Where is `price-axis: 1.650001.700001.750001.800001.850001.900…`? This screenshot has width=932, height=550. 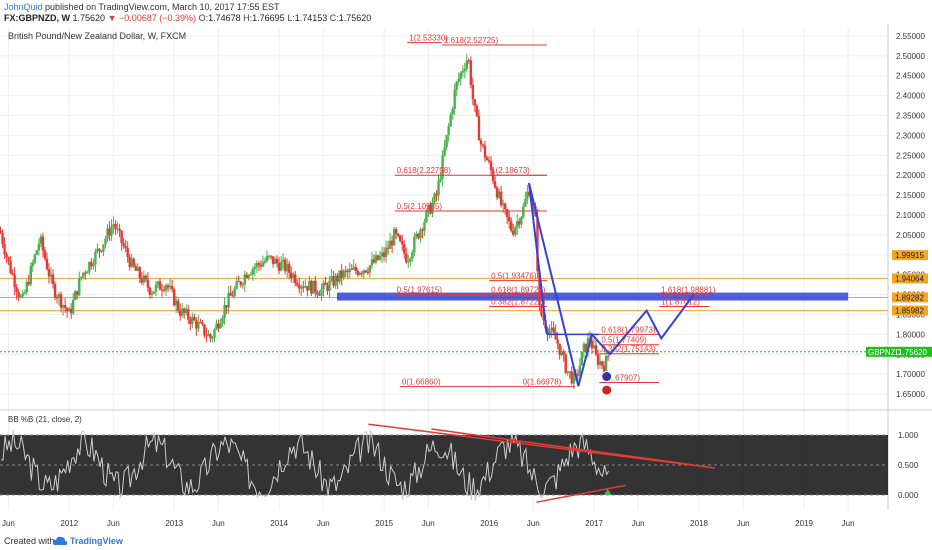
price-axis: 1.650001.700001.750001.800001.850001.900… is located at coordinates (899, 215).